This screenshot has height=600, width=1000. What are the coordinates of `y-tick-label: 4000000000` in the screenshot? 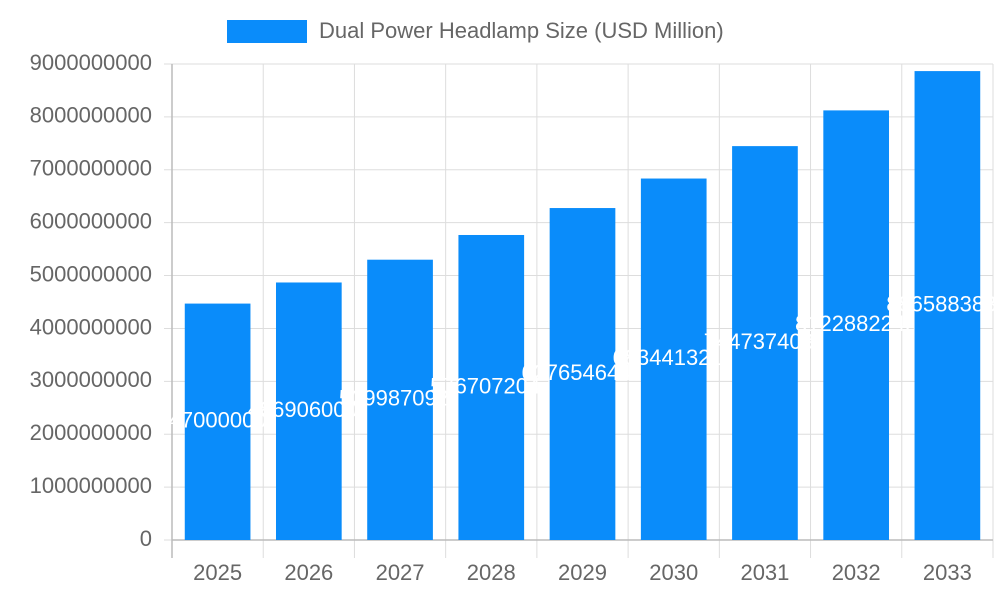 It's located at (91, 326).